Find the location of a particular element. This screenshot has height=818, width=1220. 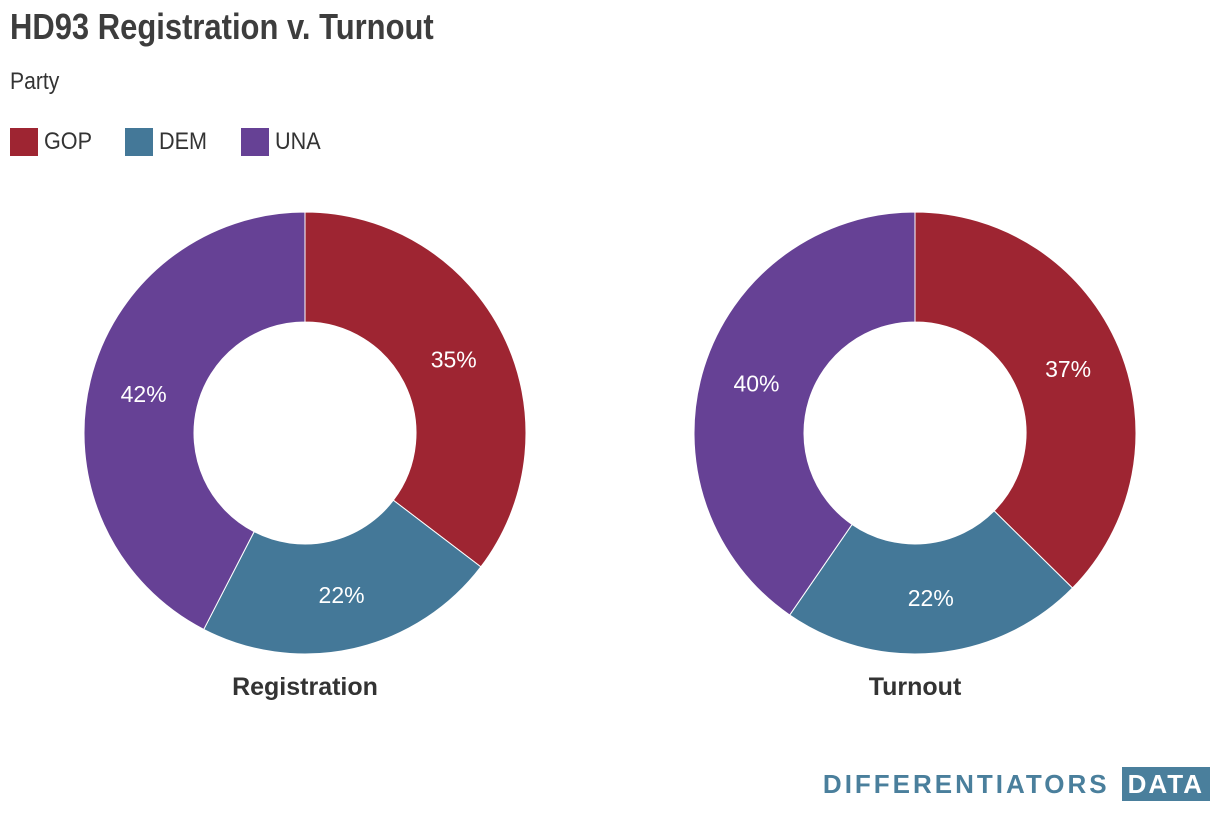

slice-turnout-dem is located at coordinates (931, 582).